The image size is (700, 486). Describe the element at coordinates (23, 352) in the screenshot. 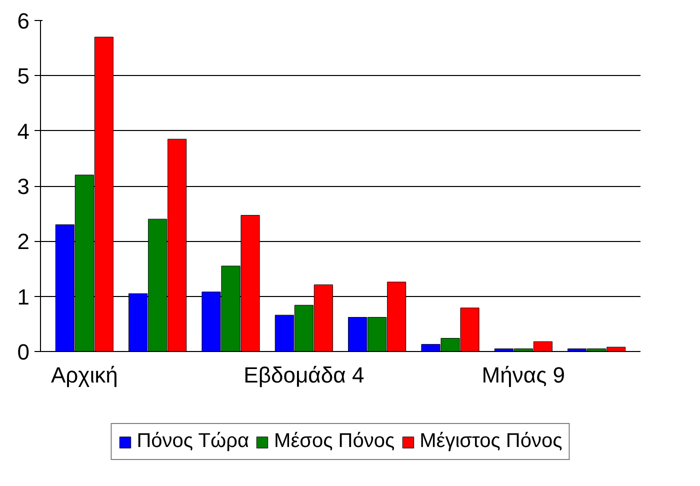

I see `y-tick-label: 0` at that location.